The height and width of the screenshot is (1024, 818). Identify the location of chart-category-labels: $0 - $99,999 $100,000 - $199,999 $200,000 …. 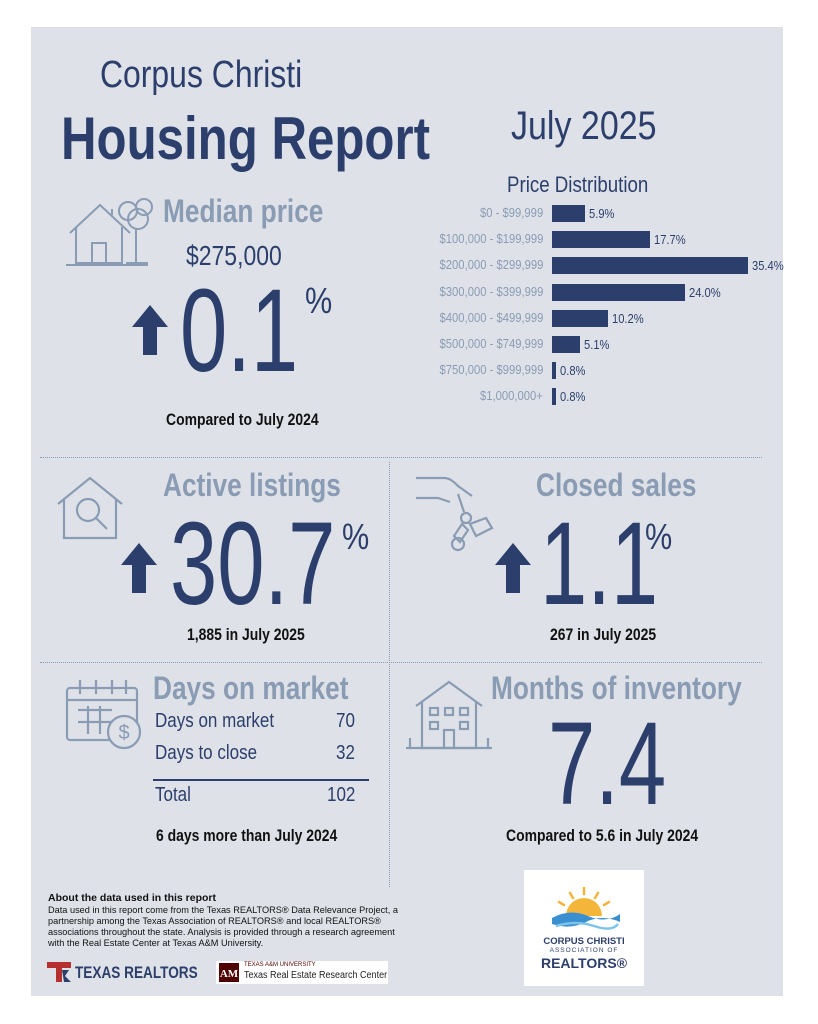
(471, 310).